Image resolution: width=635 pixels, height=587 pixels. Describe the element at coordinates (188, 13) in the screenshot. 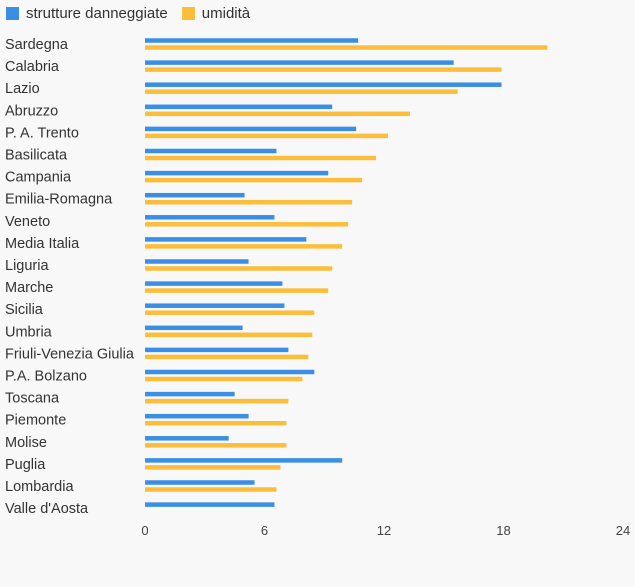

I see `legend-swatch-umidita` at that location.